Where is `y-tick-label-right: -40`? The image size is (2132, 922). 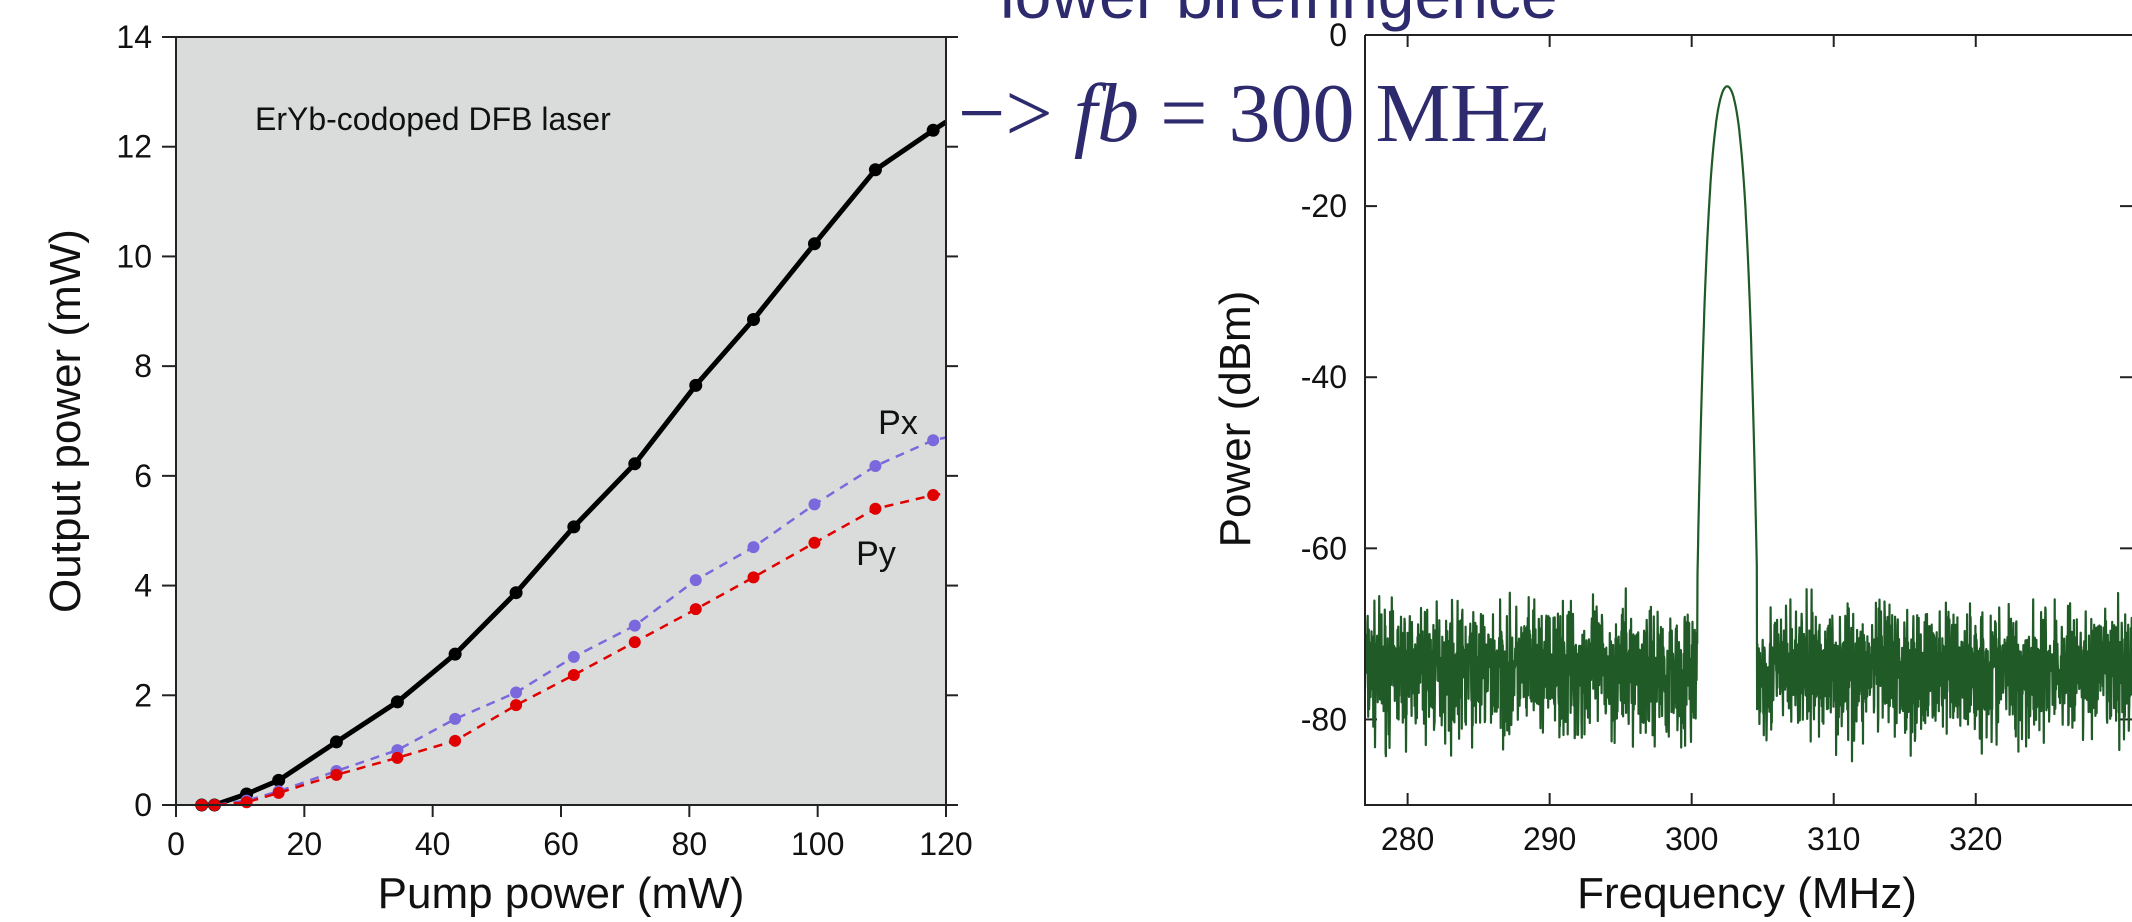
y-tick-label-right: -40 is located at coordinates (1324, 377).